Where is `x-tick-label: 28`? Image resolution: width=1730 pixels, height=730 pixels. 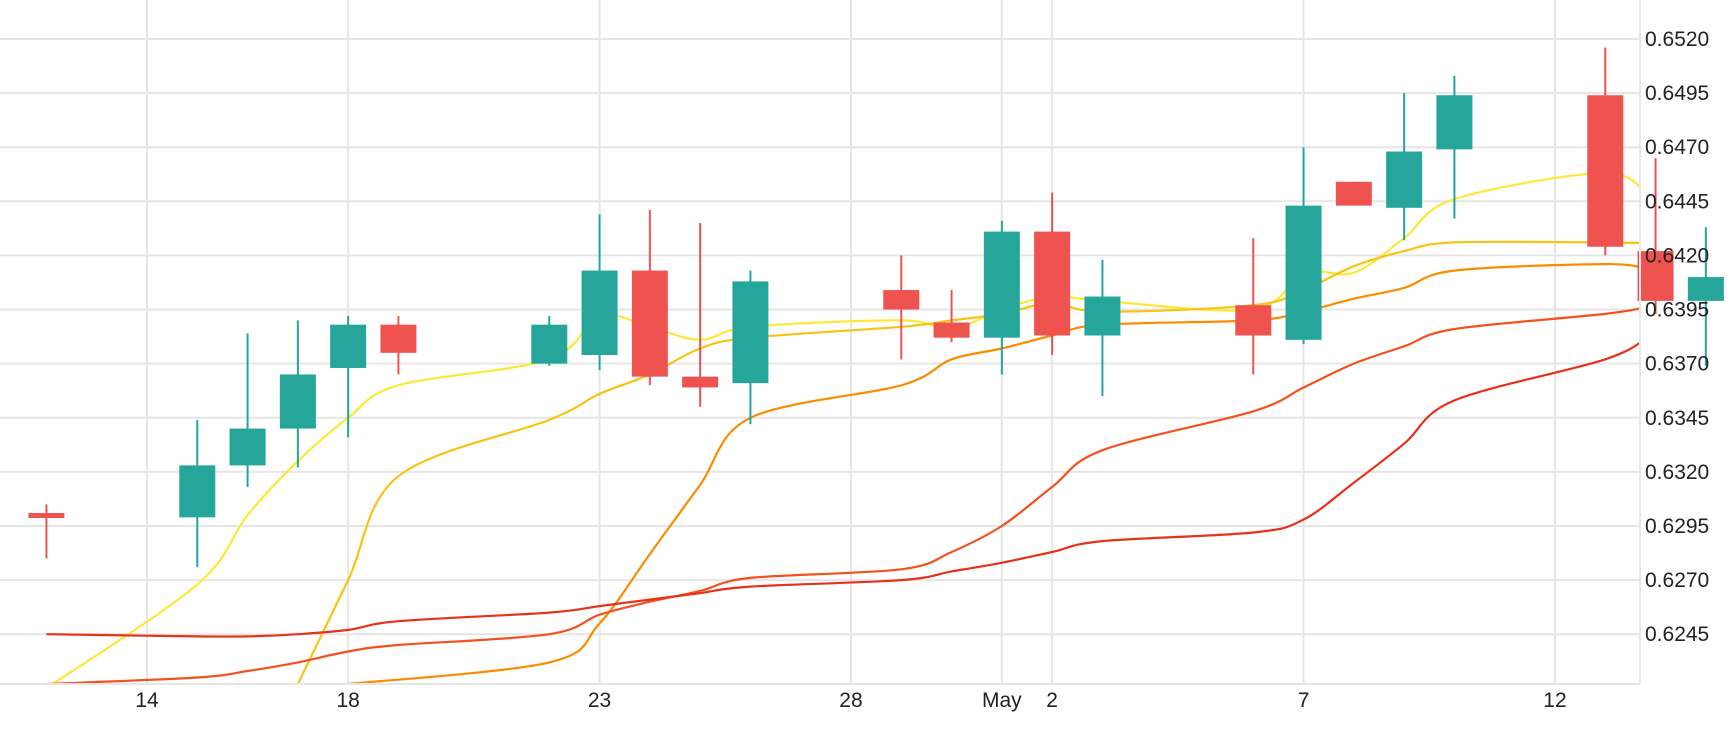
x-tick-label: 28 is located at coordinates (850, 700).